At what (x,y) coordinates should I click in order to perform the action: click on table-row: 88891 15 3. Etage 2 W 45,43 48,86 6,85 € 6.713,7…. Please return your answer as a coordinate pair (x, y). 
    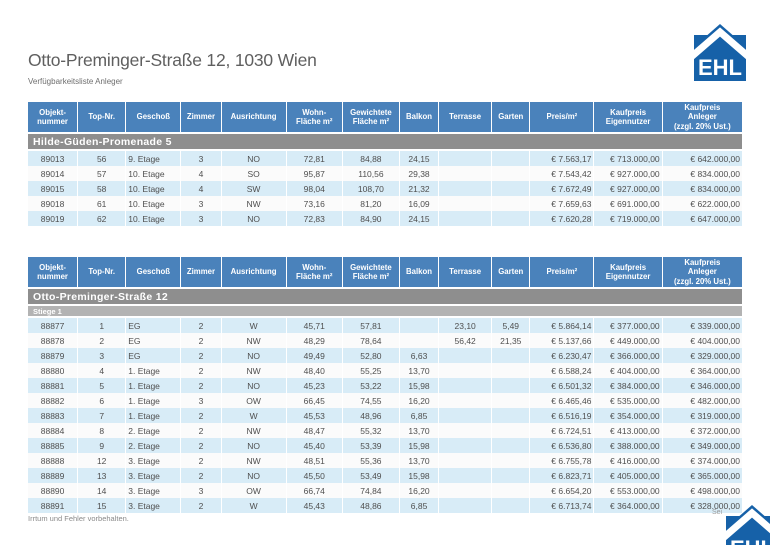
    Looking at the image, I should click on (385, 505).